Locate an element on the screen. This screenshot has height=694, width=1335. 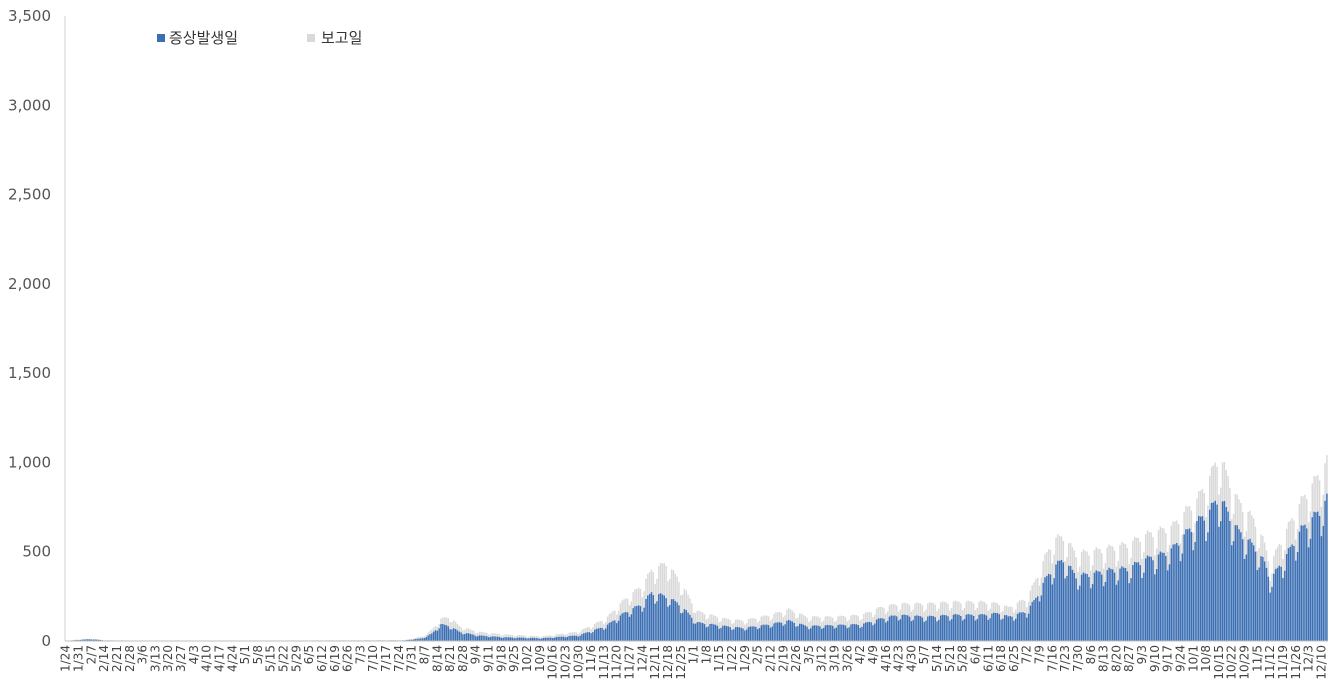
x-tick-label: 5/14 is located at coordinates (937, 658).